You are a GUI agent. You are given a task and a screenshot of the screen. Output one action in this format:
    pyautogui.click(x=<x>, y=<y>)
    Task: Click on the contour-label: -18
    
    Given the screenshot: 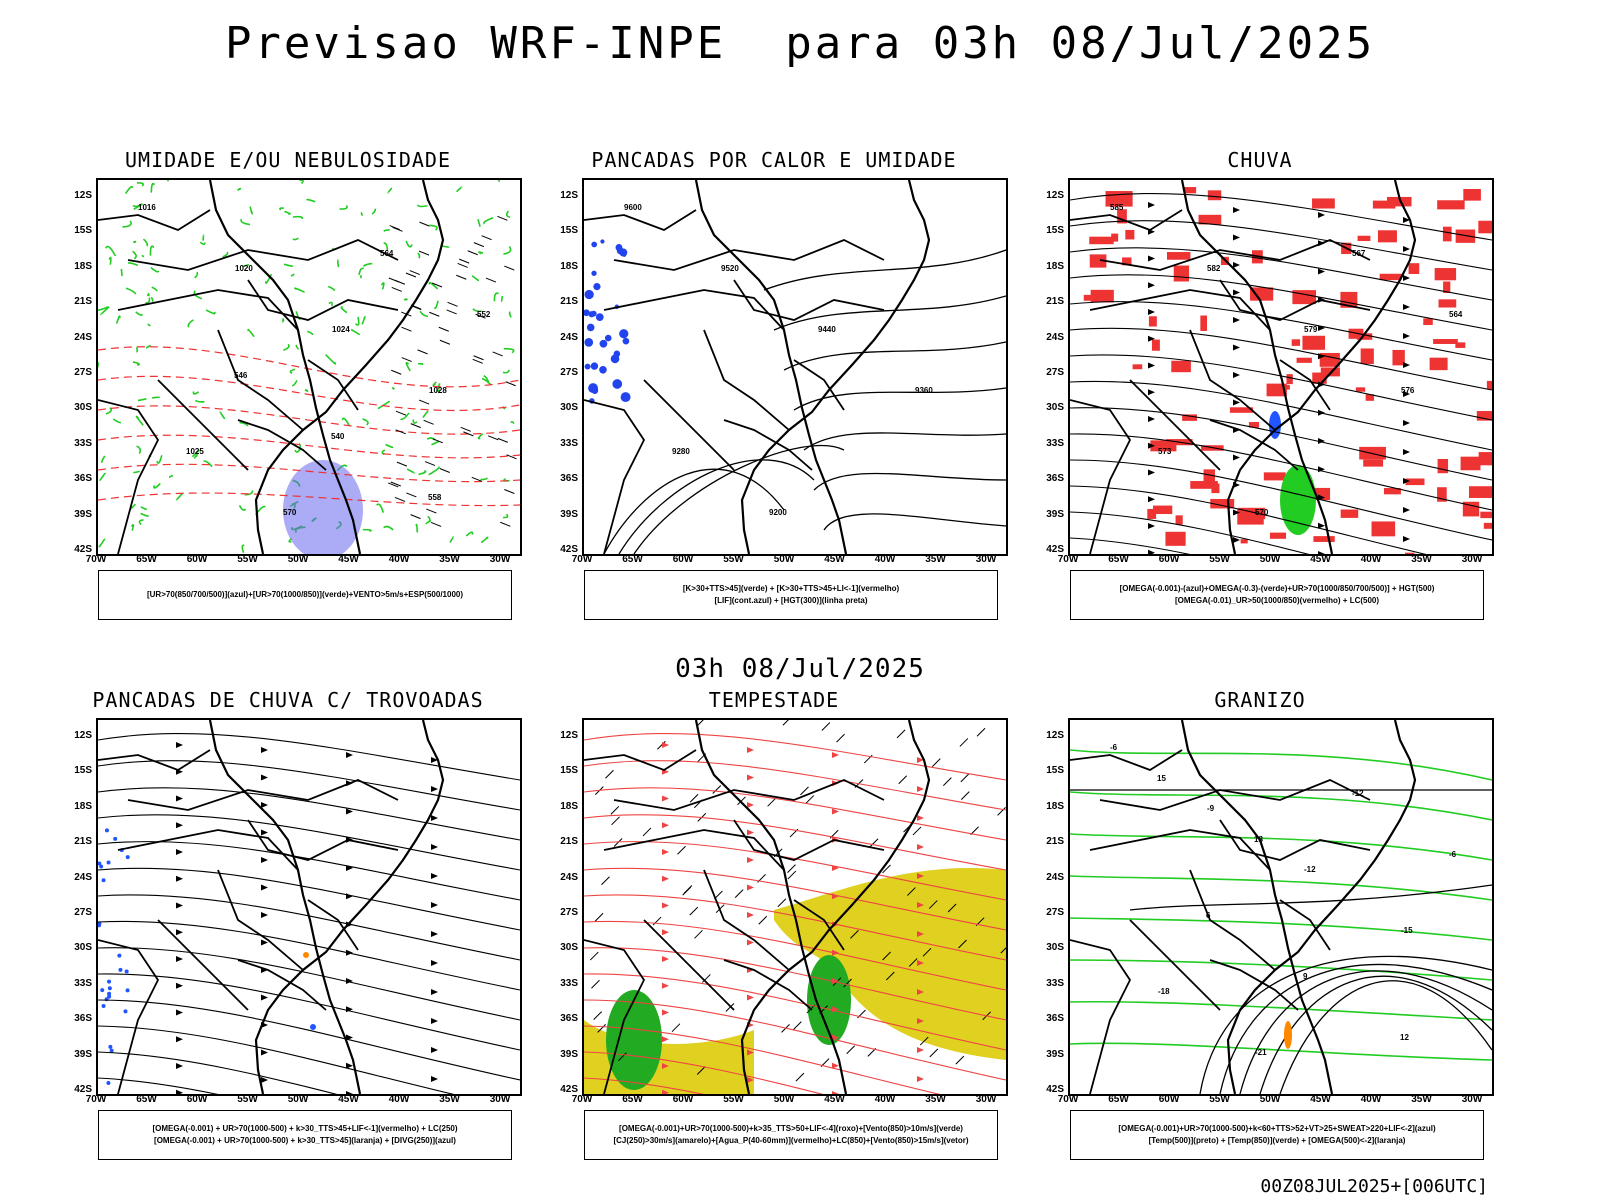 What is the action you would take?
    pyautogui.click(x=1164, y=991)
    